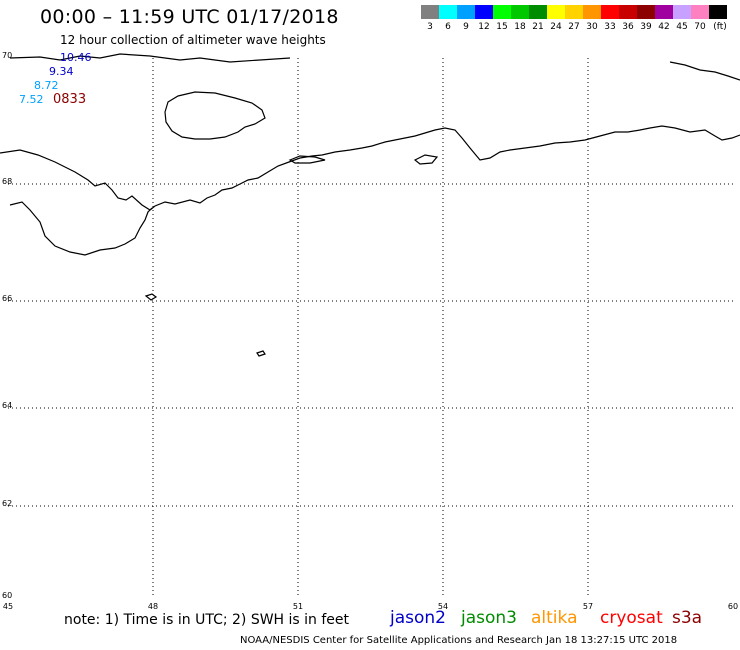  I want to click on mission-label: jason3, so click(489, 618).